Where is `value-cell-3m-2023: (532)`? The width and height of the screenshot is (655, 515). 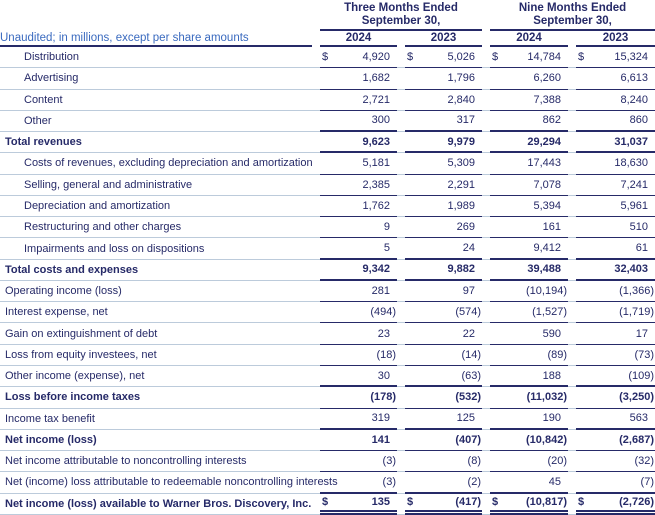
value-cell-3m-2023: (532) is located at coordinates (439, 398).